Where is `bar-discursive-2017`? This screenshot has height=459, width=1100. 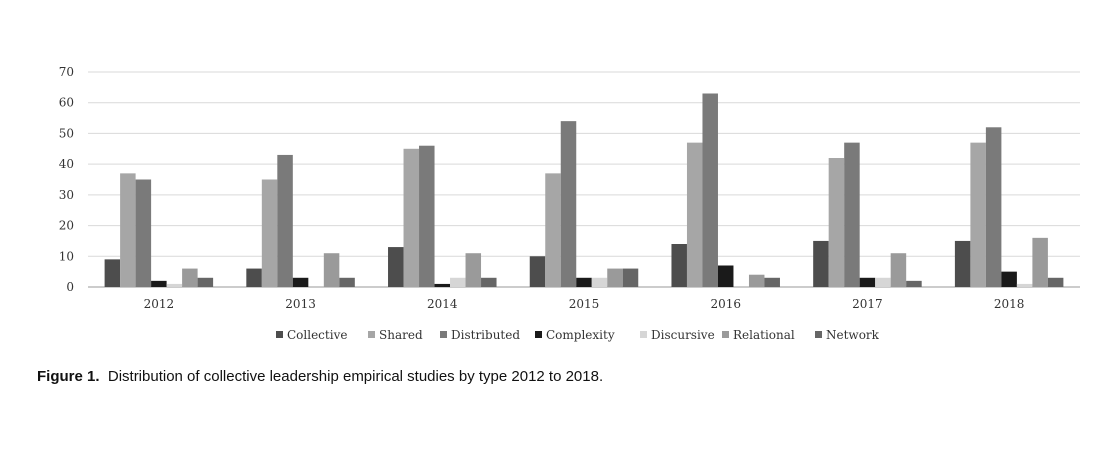 bar-discursive-2017 is located at coordinates (883, 282).